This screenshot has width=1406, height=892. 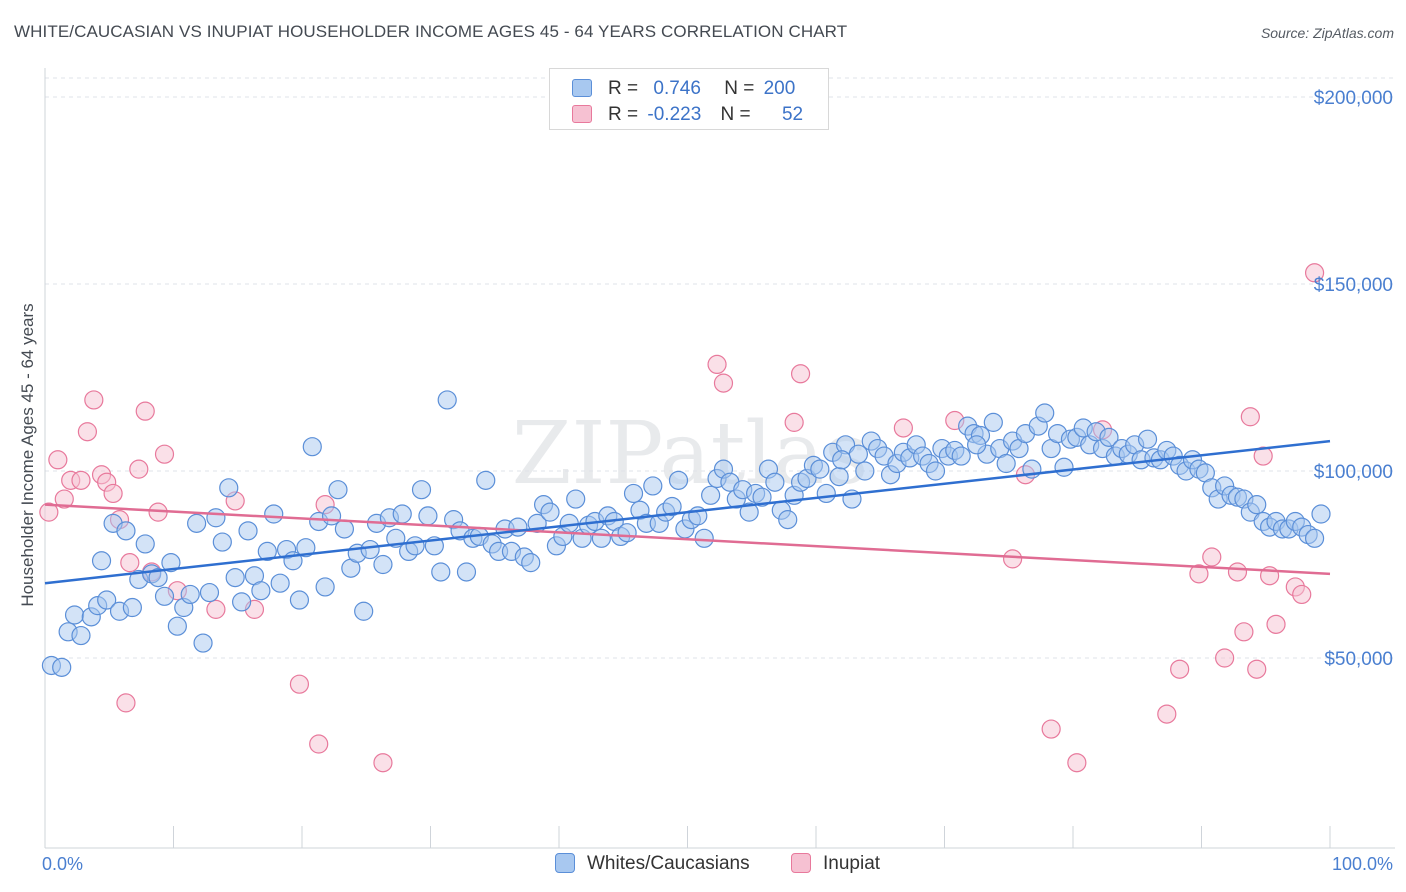 What do you see at coordinates (582, 114) in the screenshot?
I see `legend-swatch-pink` at bounding box center [582, 114].